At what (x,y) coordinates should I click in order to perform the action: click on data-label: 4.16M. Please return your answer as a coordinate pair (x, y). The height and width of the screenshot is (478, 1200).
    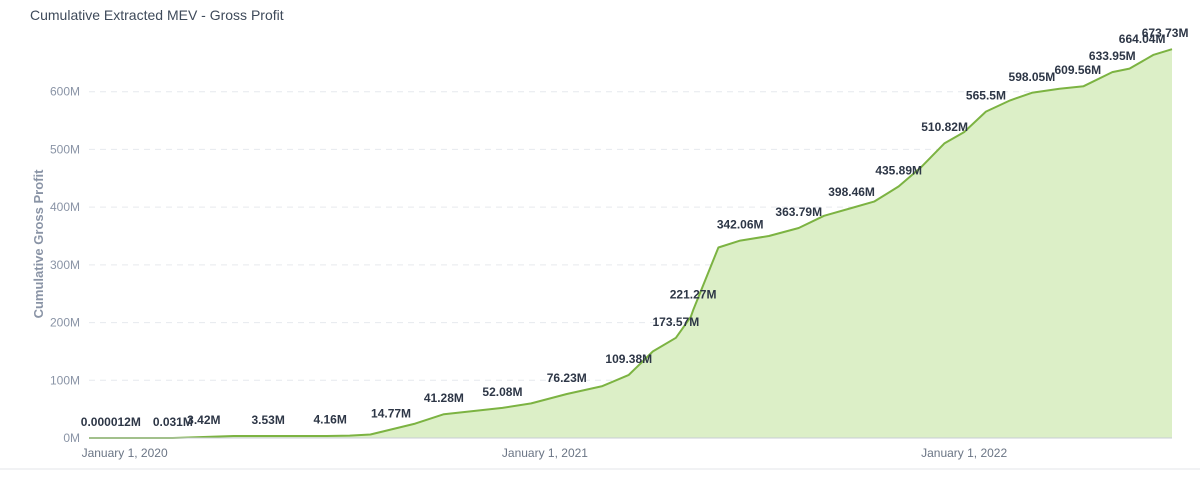
    Looking at the image, I should click on (329, 420).